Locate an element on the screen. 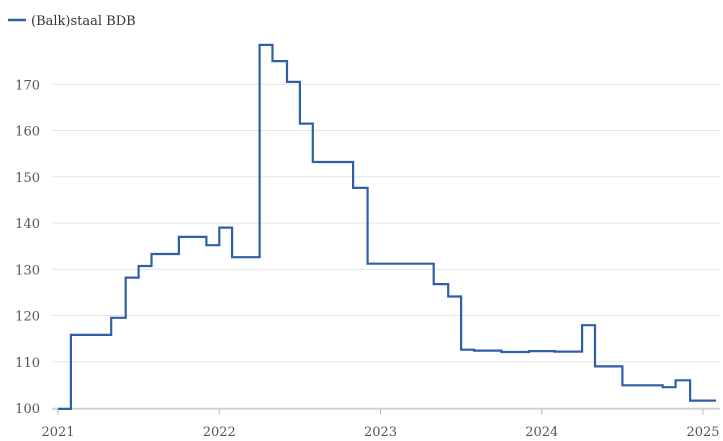 The width and height of the screenshot is (723, 441). x-axis-ticks: 2021 2022 2023 2024 2025 is located at coordinates (380, 424).